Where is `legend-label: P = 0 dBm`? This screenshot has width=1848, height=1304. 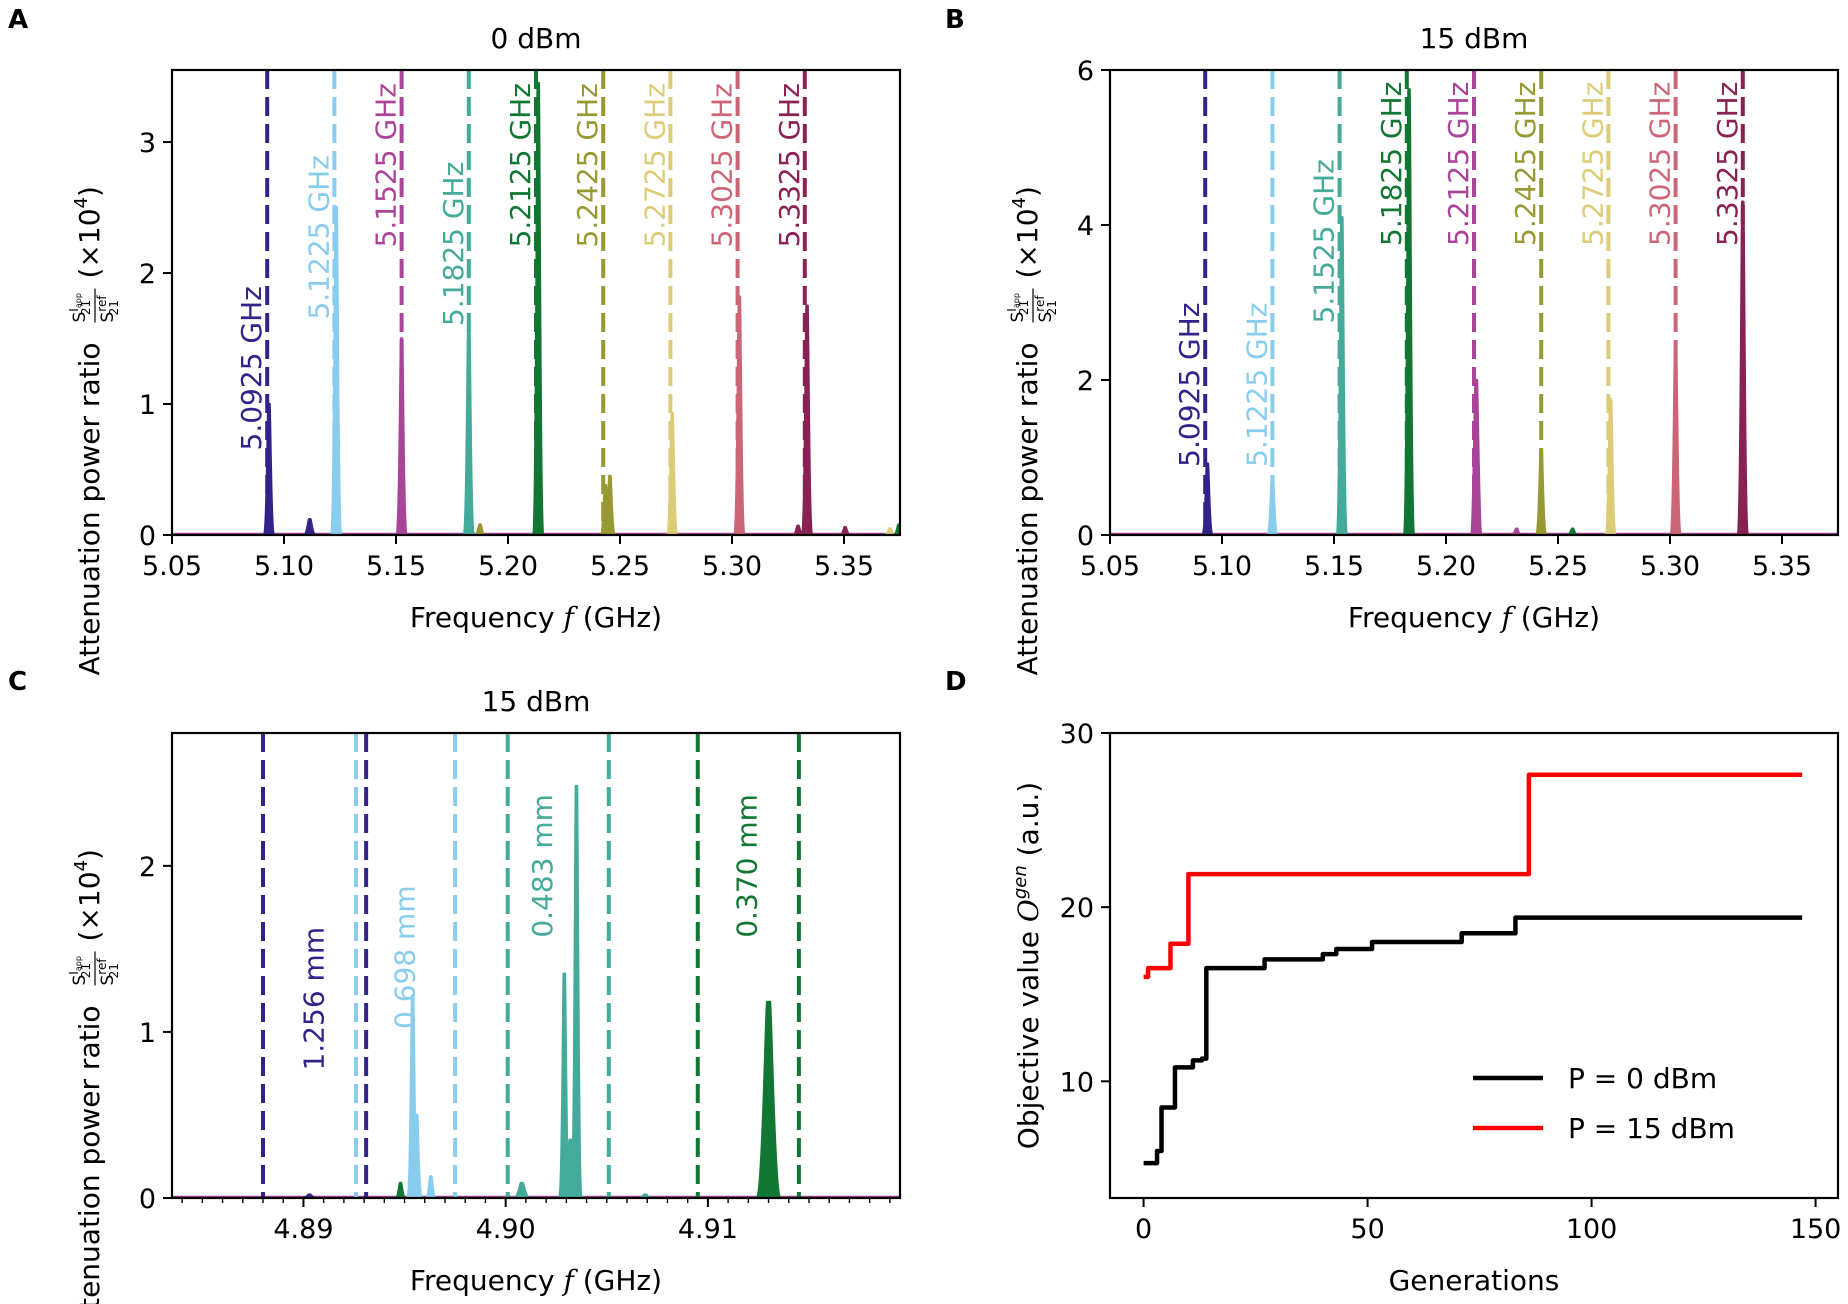
legend-label: P = 0 dBm is located at coordinates (1642, 1078).